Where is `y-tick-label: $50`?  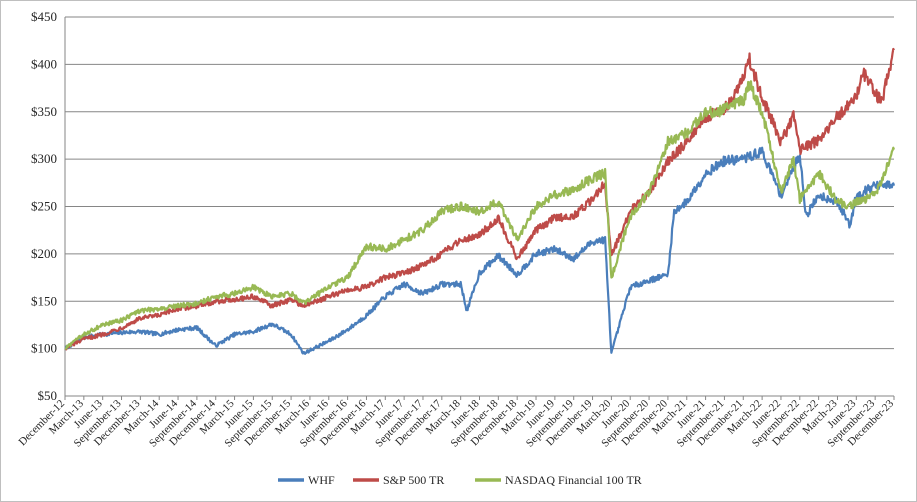 y-tick-label: $50 is located at coordinates (48, 395).